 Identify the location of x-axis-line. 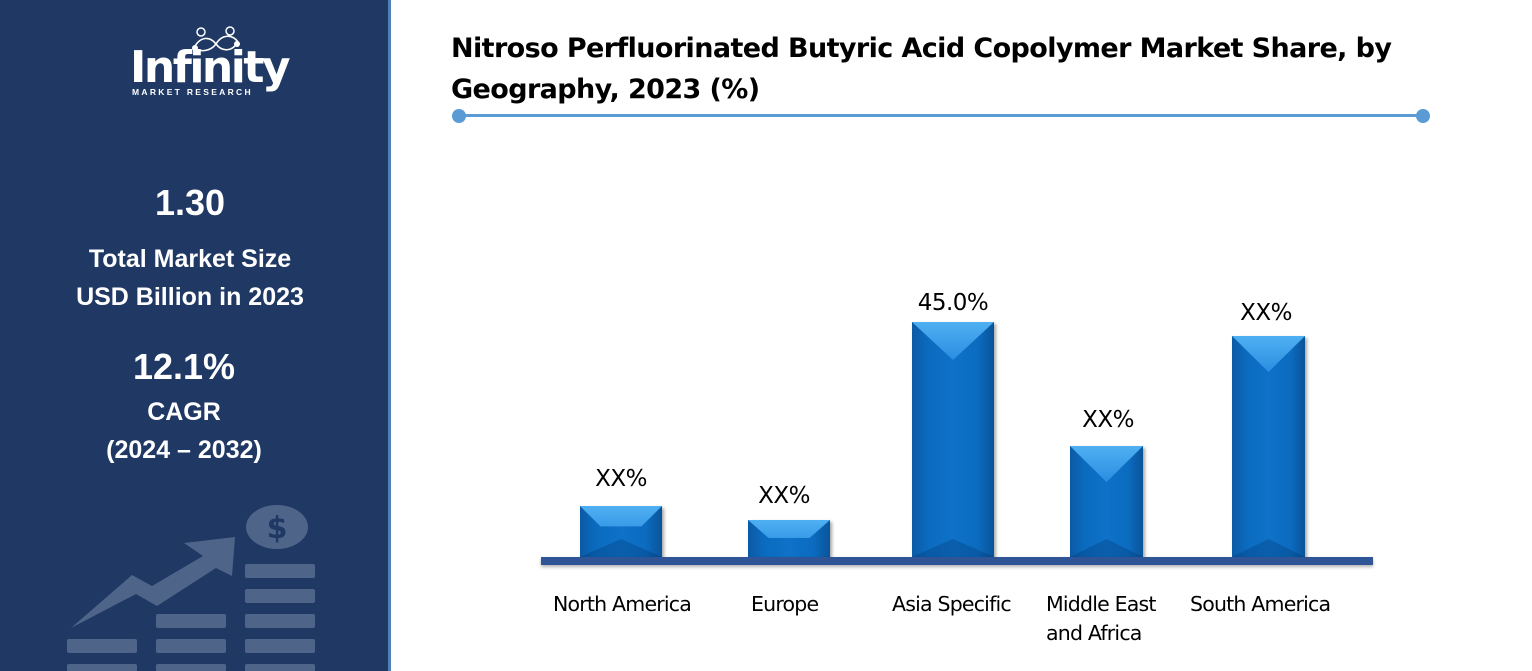
(957, 561).